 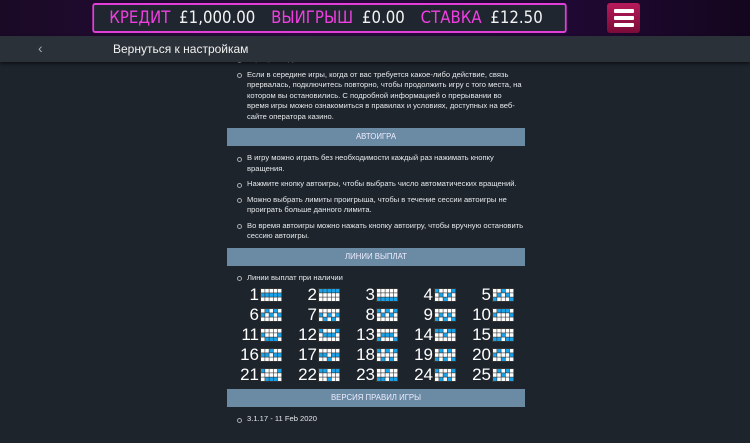 I want to click on chevron-left-icon: ‹, so click(x=40, y=48).